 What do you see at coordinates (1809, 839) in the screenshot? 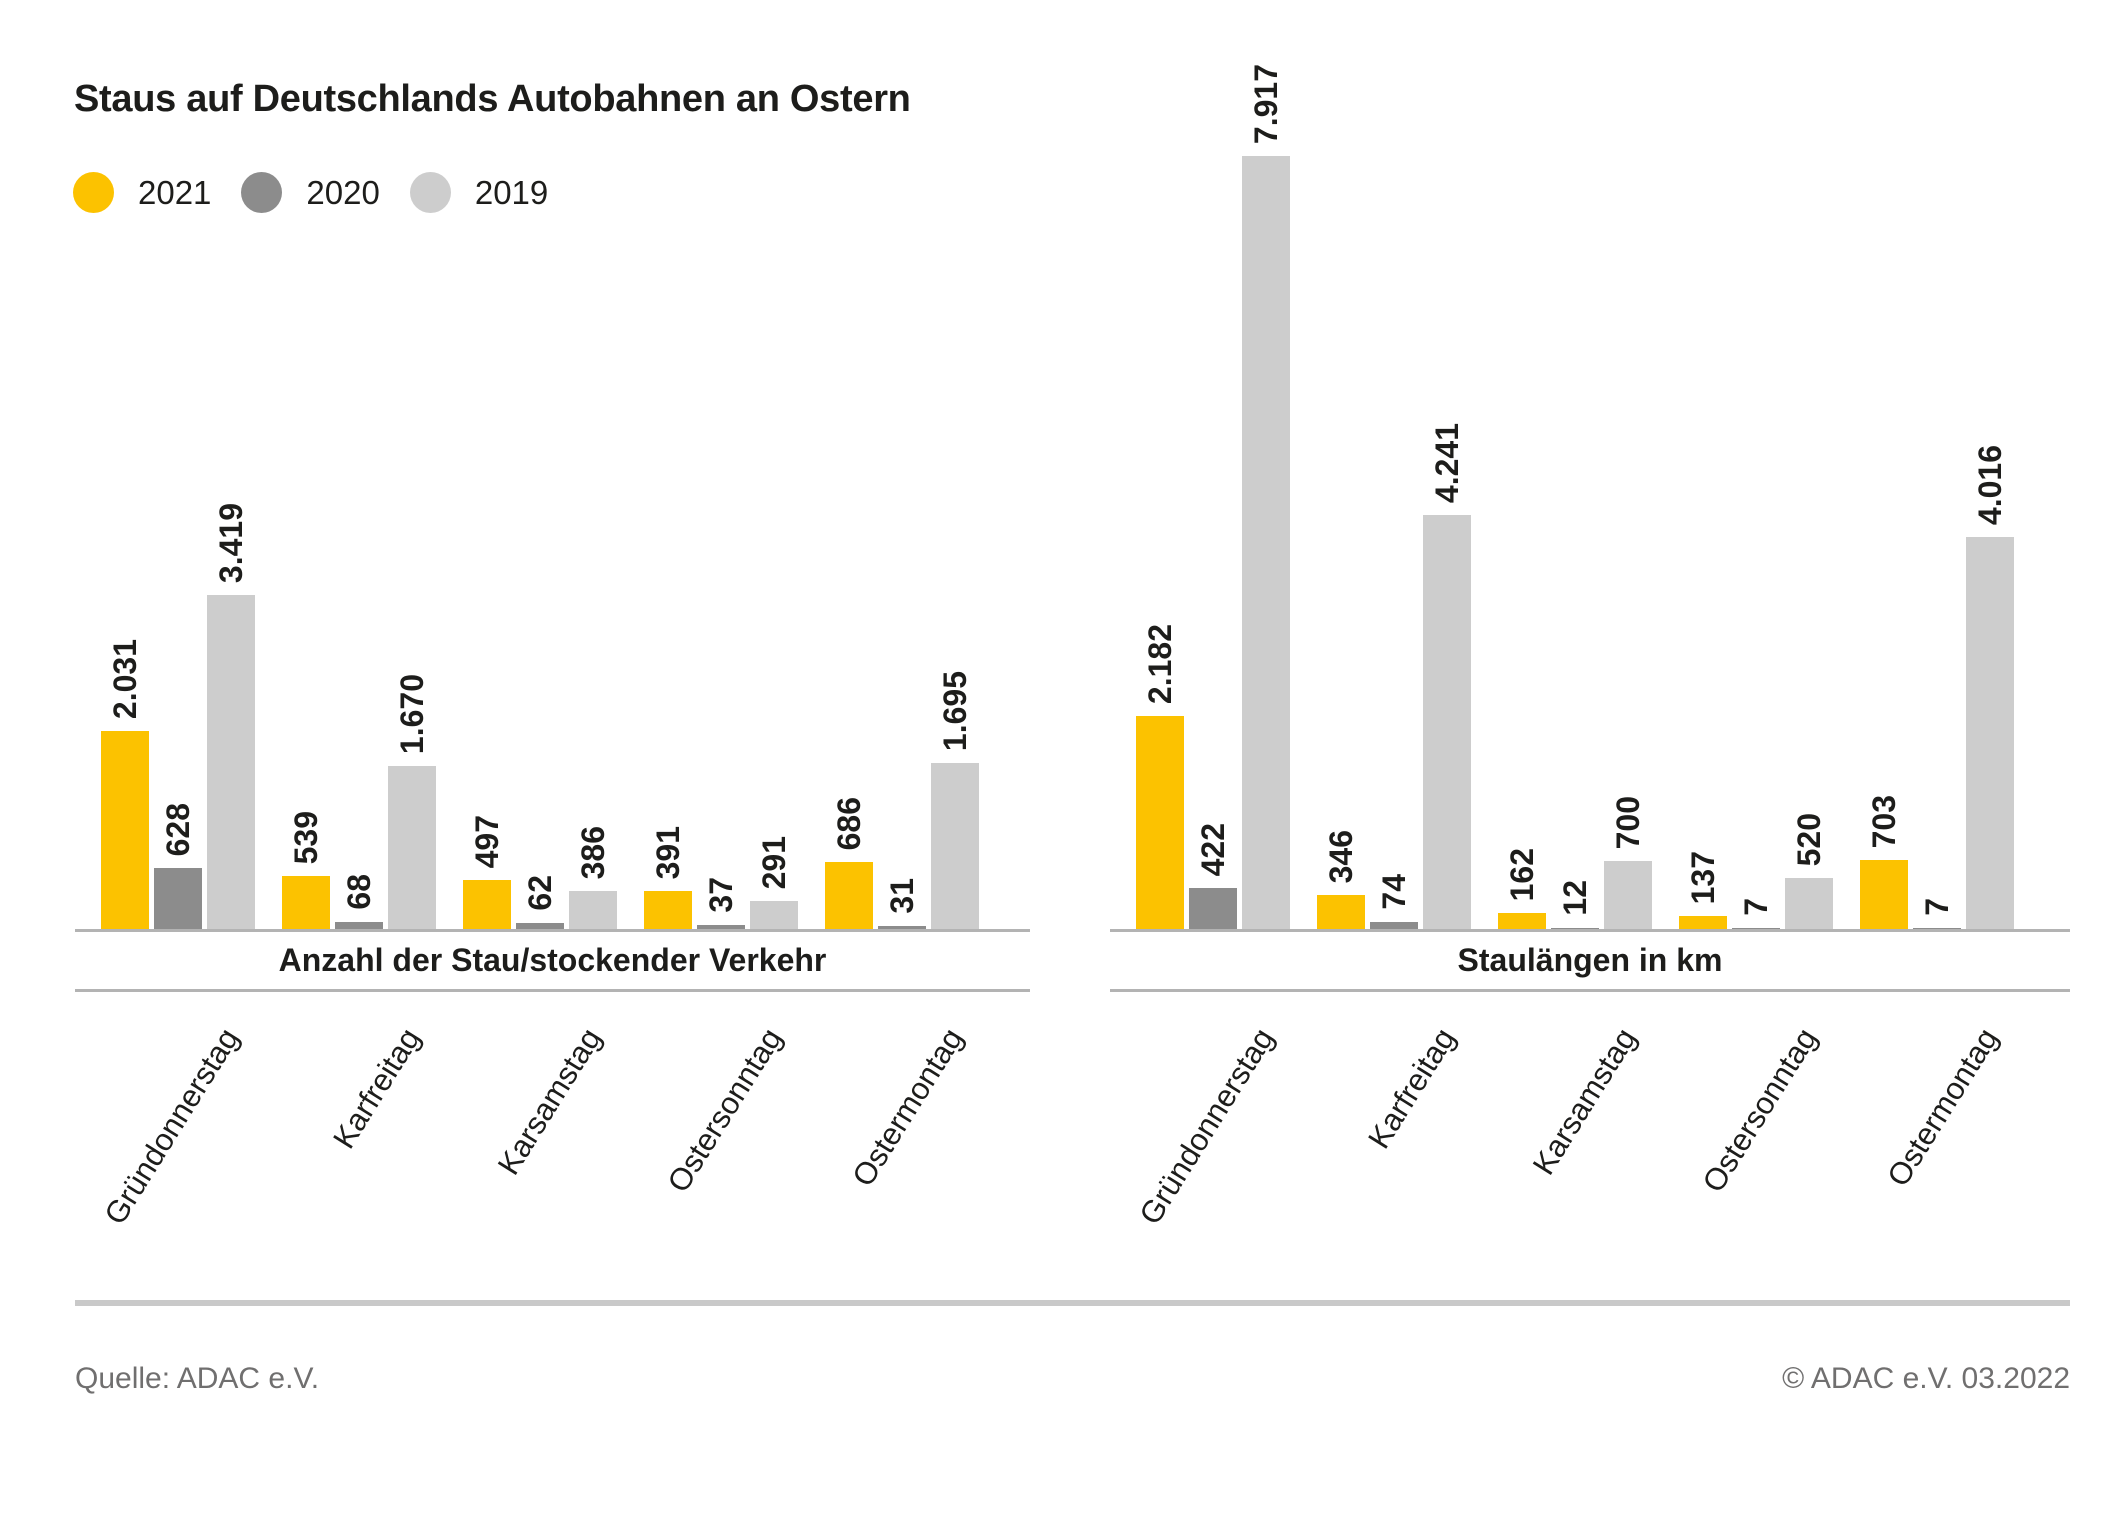
I see `bar-value-label: 520` at bounding box center [1809, 839].